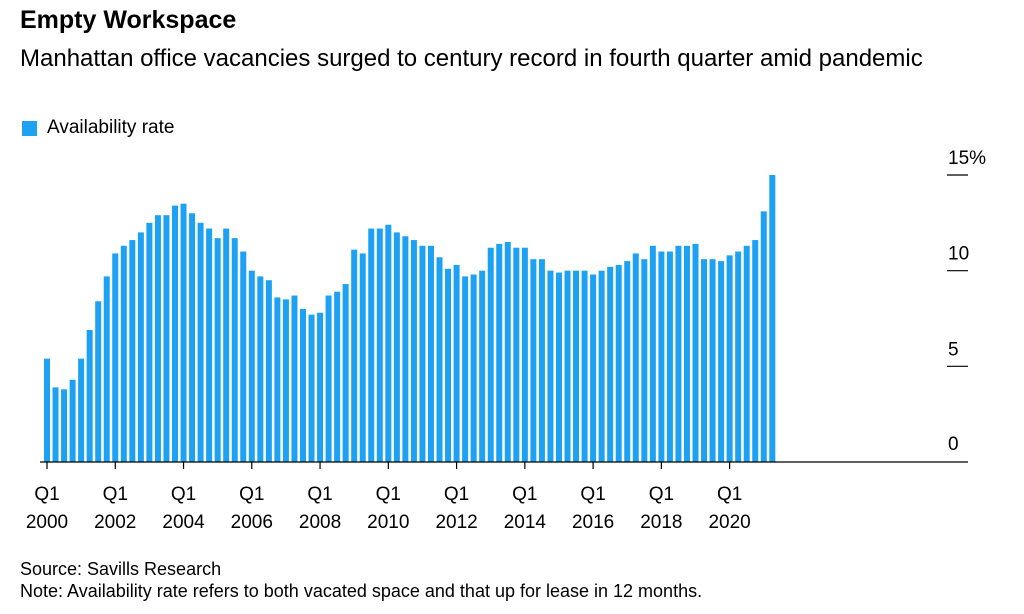 The height and width of the screenshot is (614, 1024). Describe the element at coordinates (29, 128) in the screenshot. I see `legend-swatch` at that location.